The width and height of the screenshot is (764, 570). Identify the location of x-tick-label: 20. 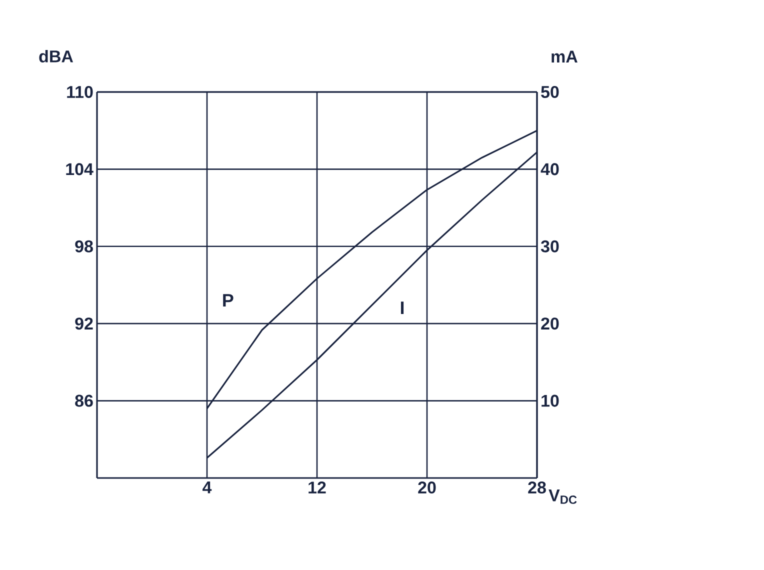
(427, 488).